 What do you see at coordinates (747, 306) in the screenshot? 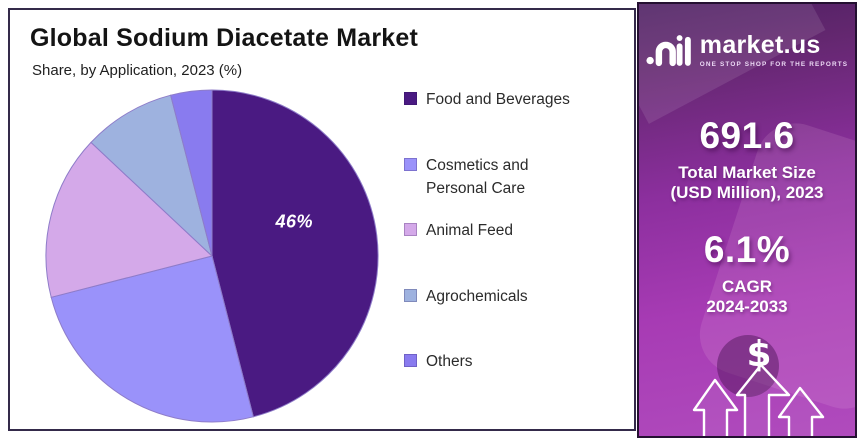
I see `cagr-label-line2: 2024-2033` at bounding box center [747, 306].